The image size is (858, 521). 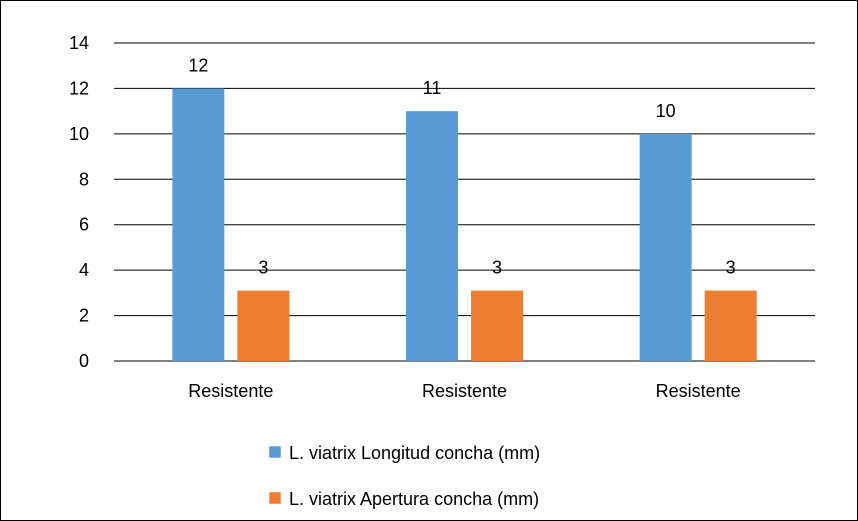 What do you see at coordinates (84, 225) in the screenshot?
I see `y-tick-label: 6` at bounding box center [84, 225].